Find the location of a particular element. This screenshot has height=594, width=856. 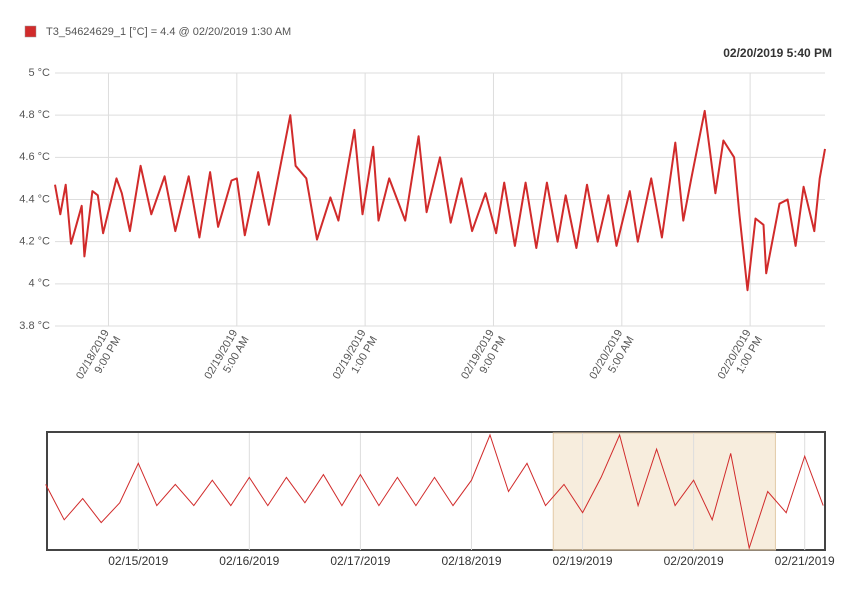

y-tick-label: 4.2 °C is located at coordinates (34, 242).